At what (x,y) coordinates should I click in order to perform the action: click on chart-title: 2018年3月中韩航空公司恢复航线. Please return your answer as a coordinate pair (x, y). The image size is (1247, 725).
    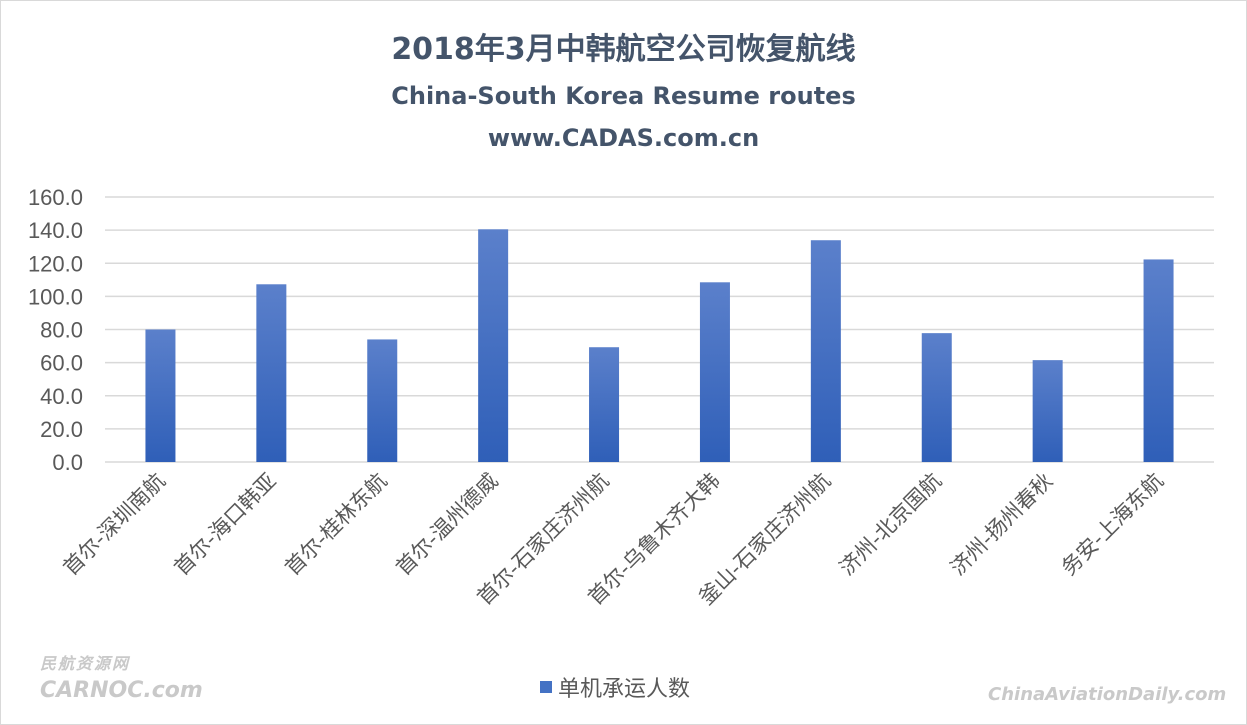
    Looking at the image, I should click on (623, 49).